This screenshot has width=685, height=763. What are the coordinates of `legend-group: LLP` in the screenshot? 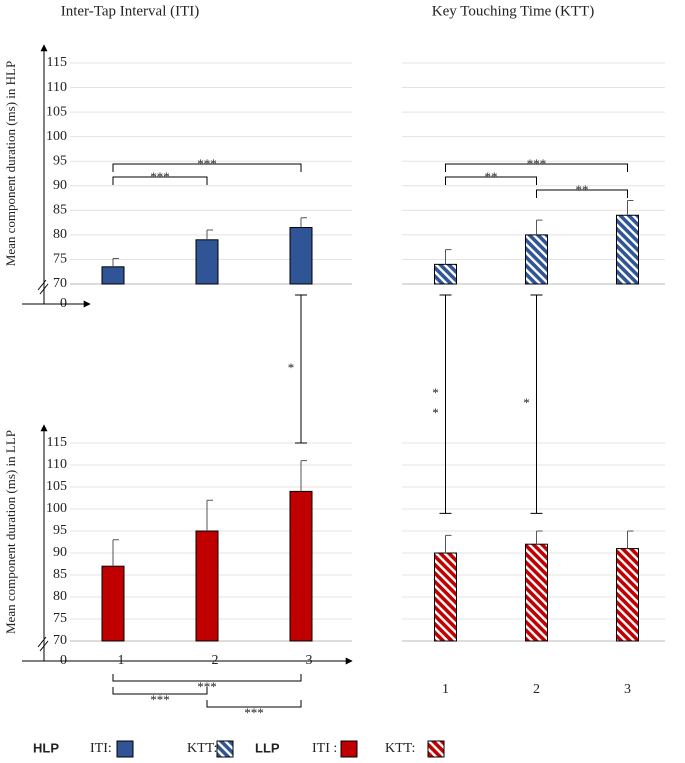 It's located at (267, 747).